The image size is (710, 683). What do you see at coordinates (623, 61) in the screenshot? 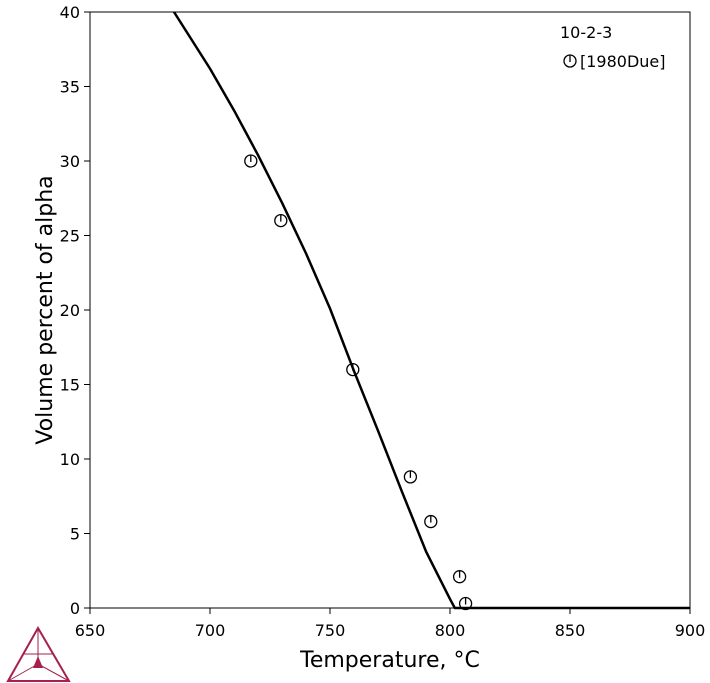
I see `legend-entry-label: [1980Due]` at bounding box center [623, 61].